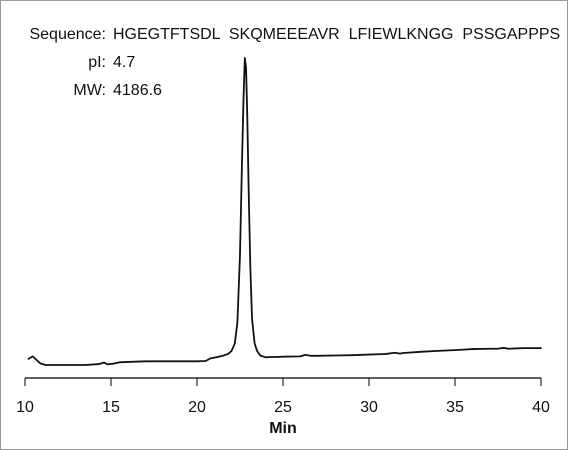 Image resolution: width=568 pixels, height=450 pixels. I want to click on x-axis-label: Min, so click(283, 428).